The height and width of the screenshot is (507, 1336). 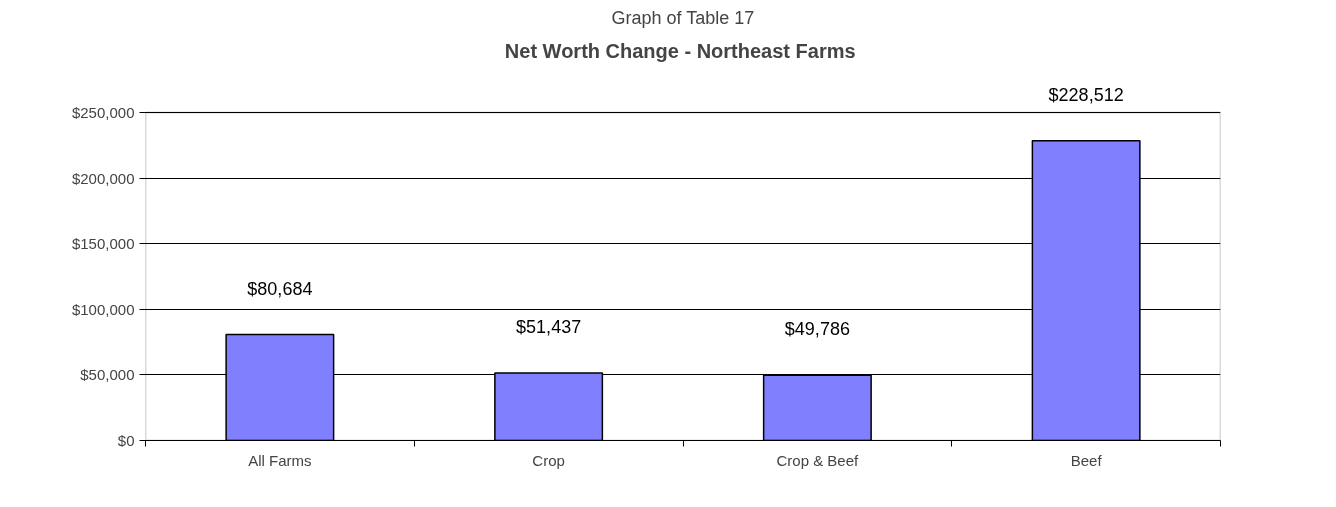 What do you see at coordinates (126, 440) in the screenshot?
I see `y-tick-label: $0` at bounding box center [126, 440].